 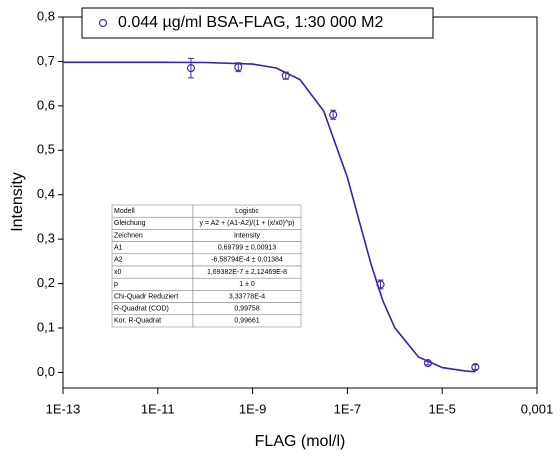 What do you see at coordinates (247, 272) in the screenshot?
I see `table-value: 1,69382E-7 ± 2,12469E-8` at bounding box center [247, 272].